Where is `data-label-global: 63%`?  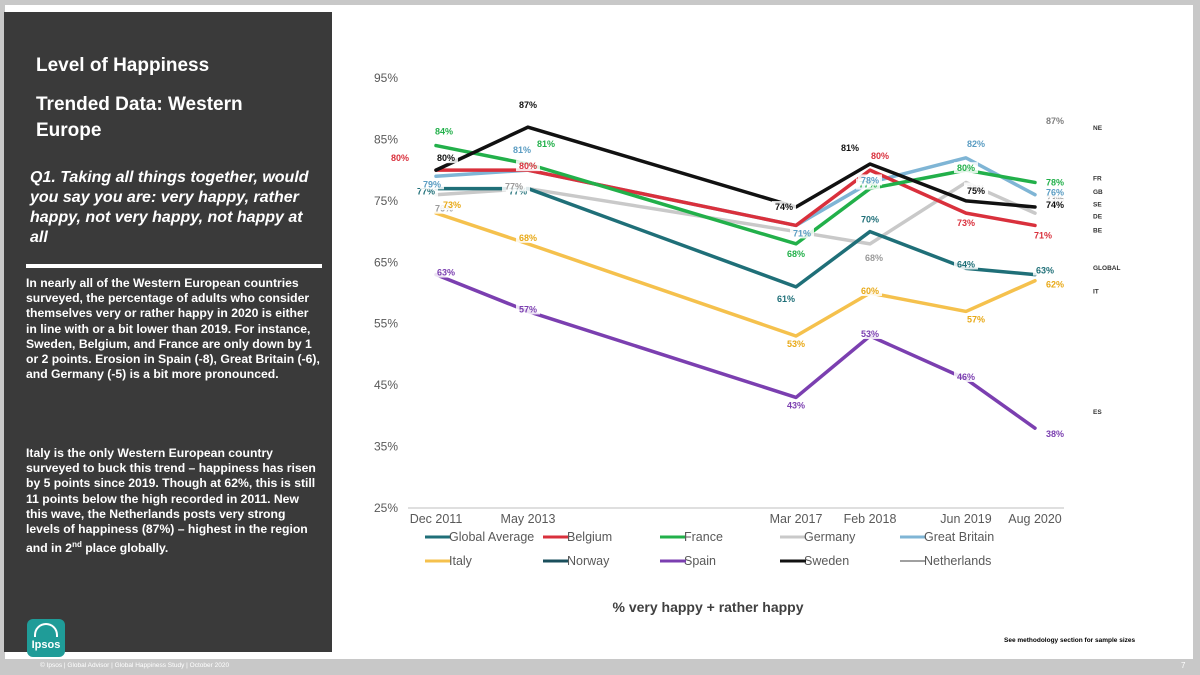 data-label-global: 63% is located at coordinates (1045, 271).